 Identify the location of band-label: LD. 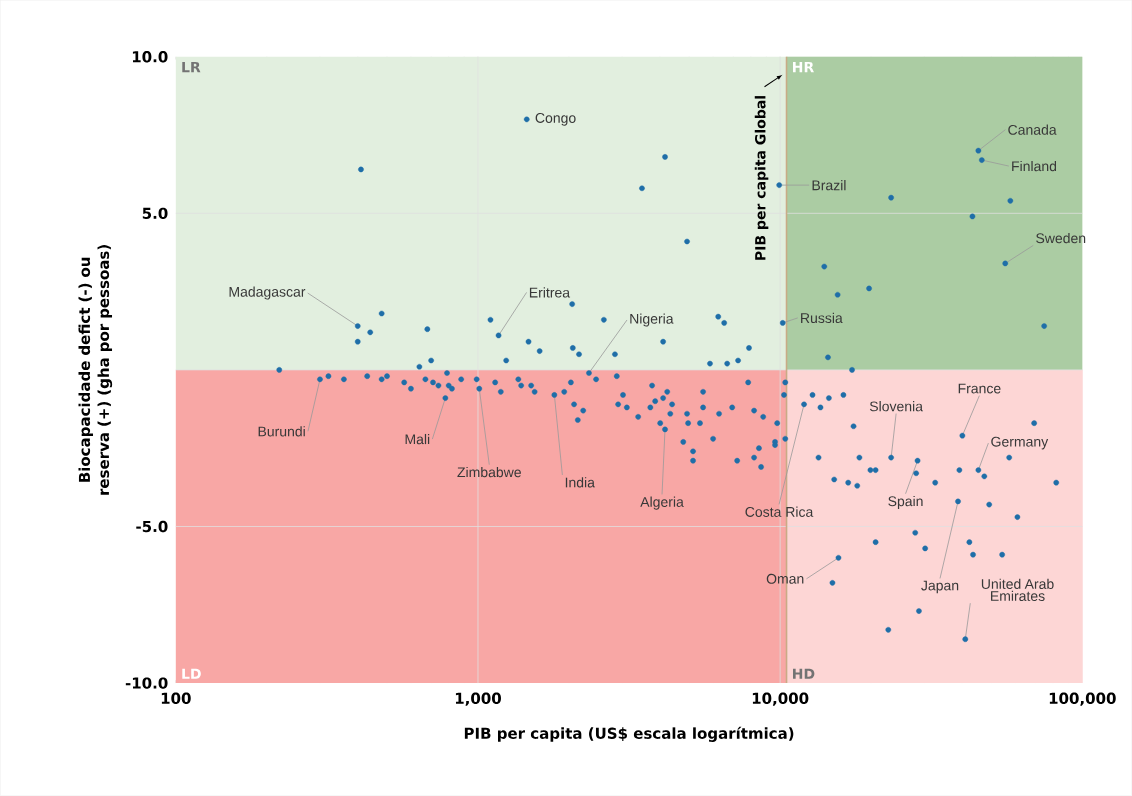
(191, 673).